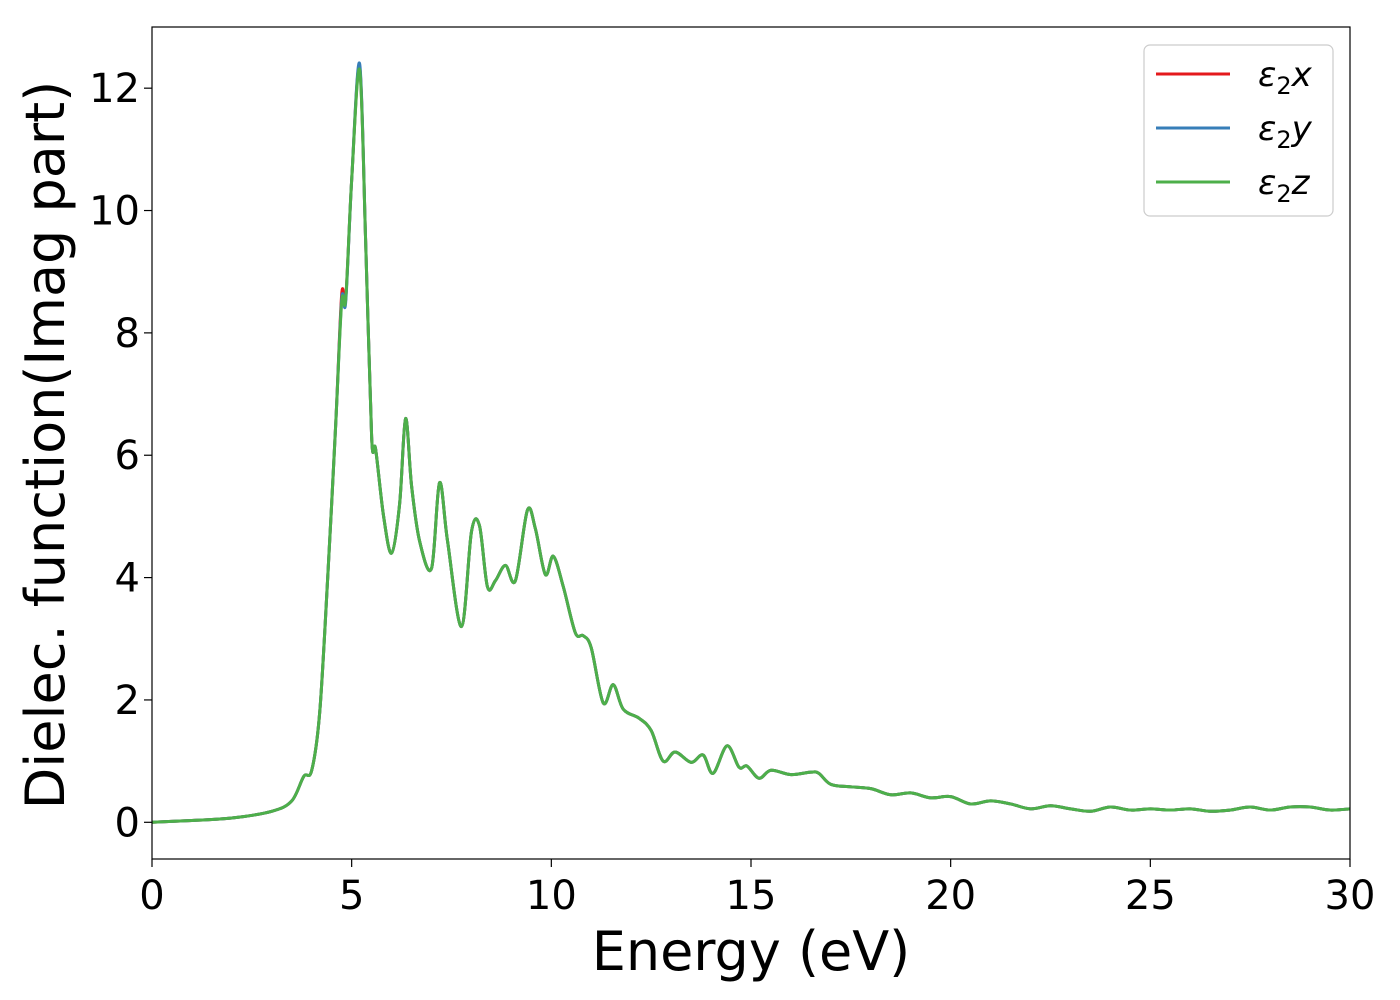  Describe the element at coordinates (127, 456) in the screenshot. I see `y-tick-label: 6` at that location.